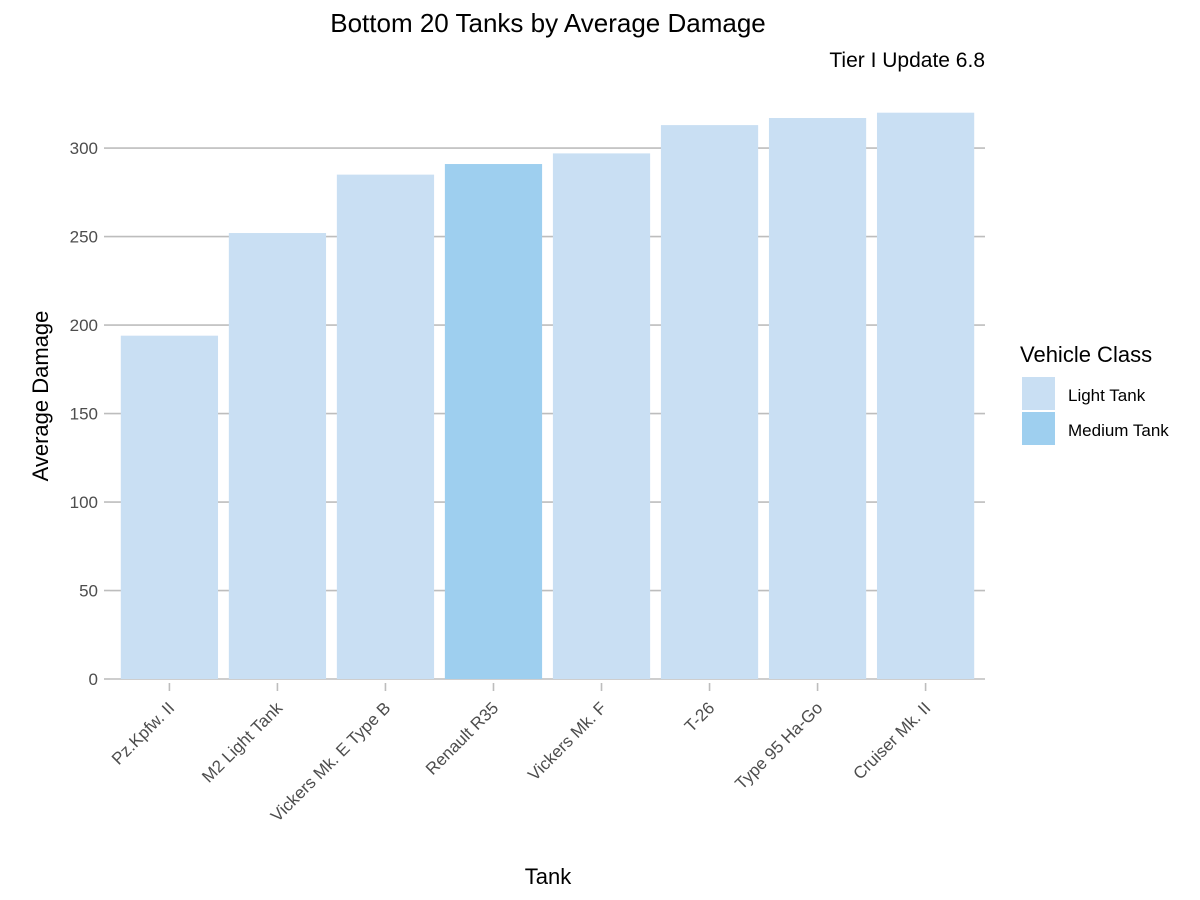  I want to click on legend: Vehicle Class Light Tank Medium Tank, so click(1094, 393).